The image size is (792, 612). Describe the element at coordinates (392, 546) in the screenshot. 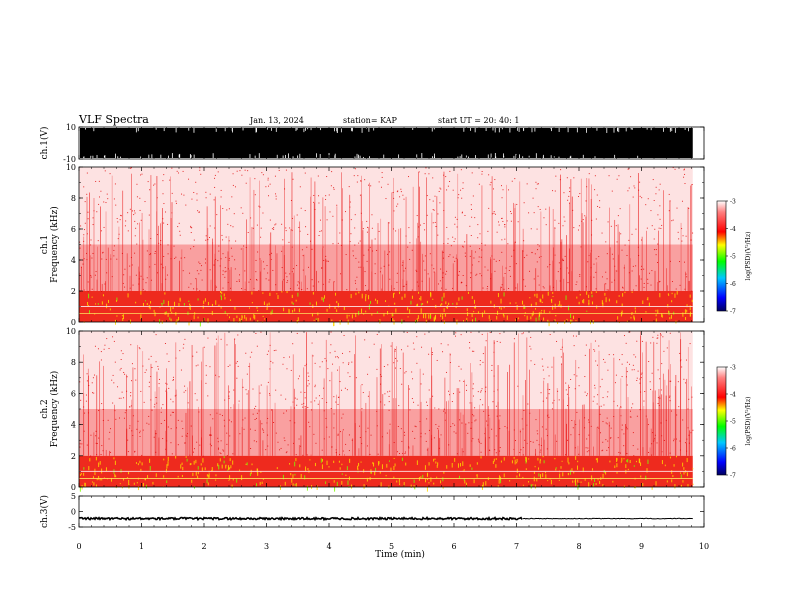

I see `time-axis: 0 1 2 3 4 5 6 7 8 9 10` at that location.